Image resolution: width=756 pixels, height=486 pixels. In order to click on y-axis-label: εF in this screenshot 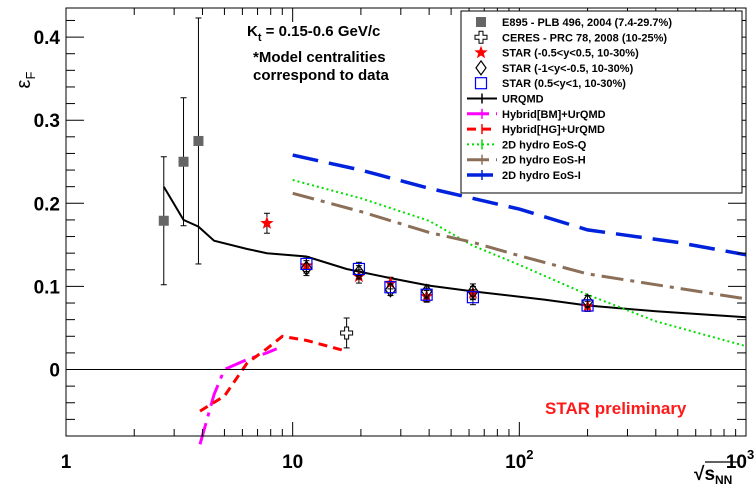, I will do `click(25, 80)`.